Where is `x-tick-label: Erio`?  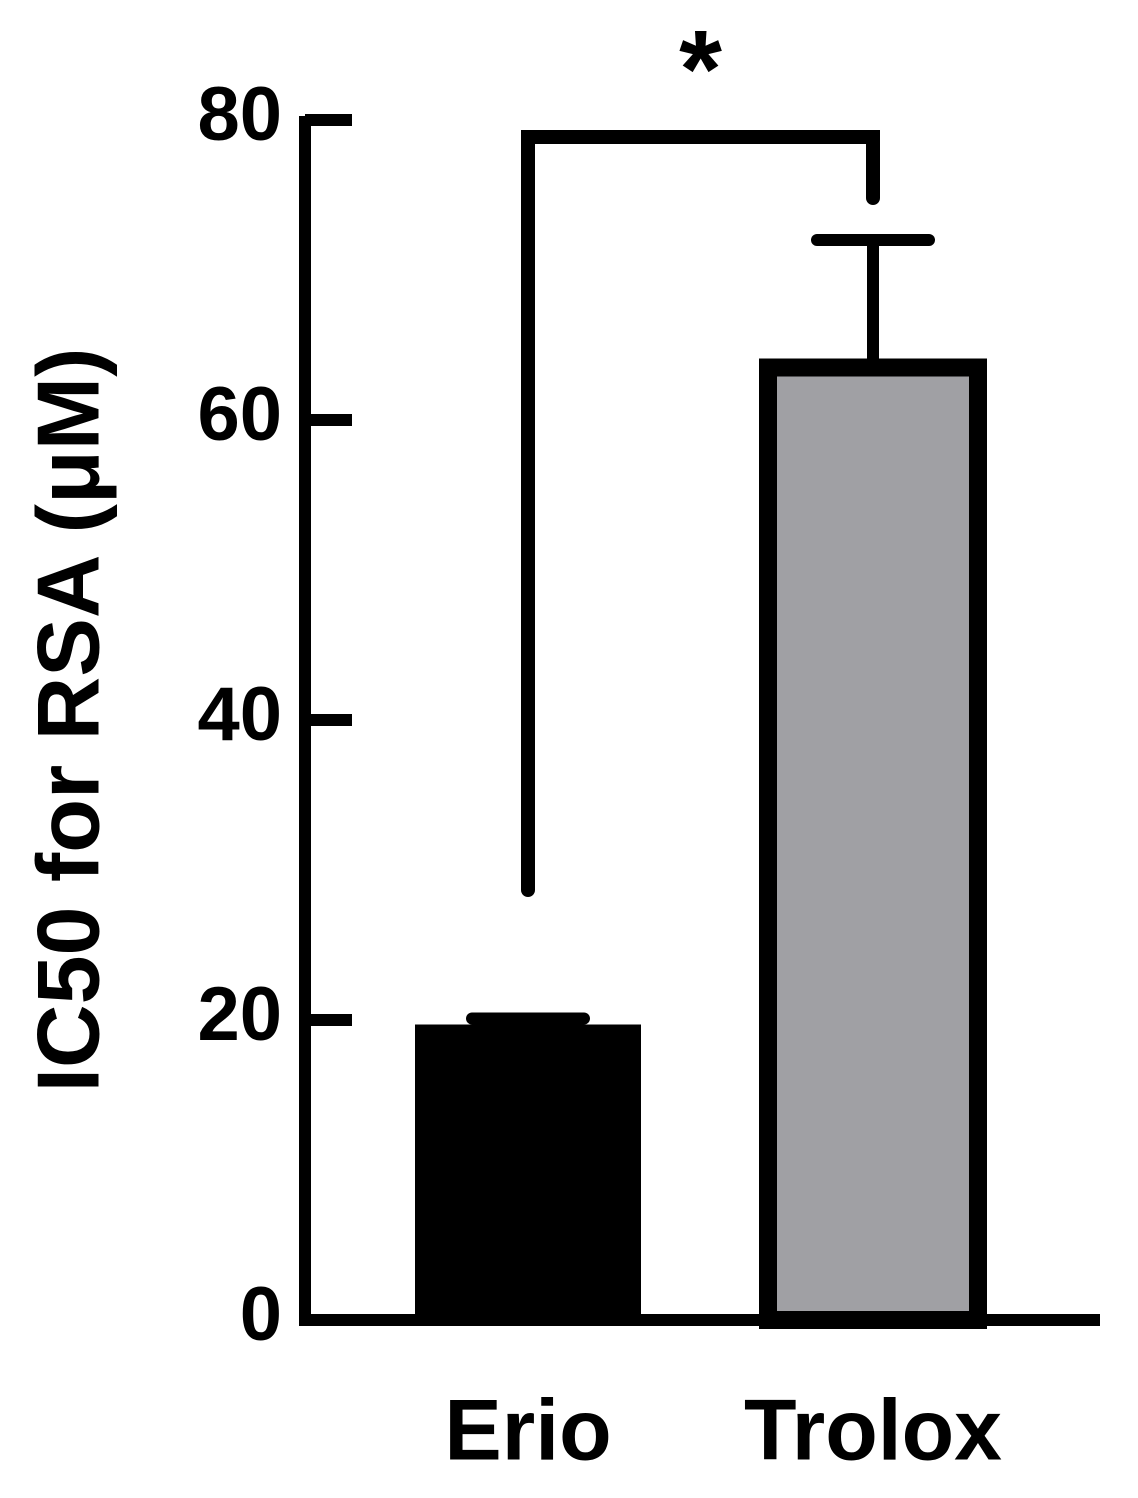
x-tick-label: Erio is located at coordinates (527, 1431).